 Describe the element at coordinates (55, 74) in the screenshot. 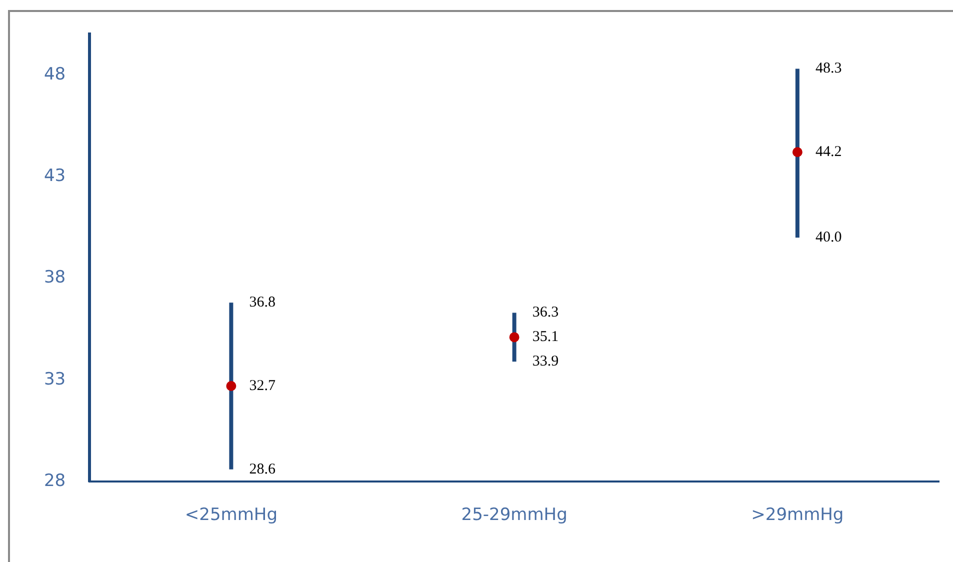

I see `y-tick-label: 48` at that location.